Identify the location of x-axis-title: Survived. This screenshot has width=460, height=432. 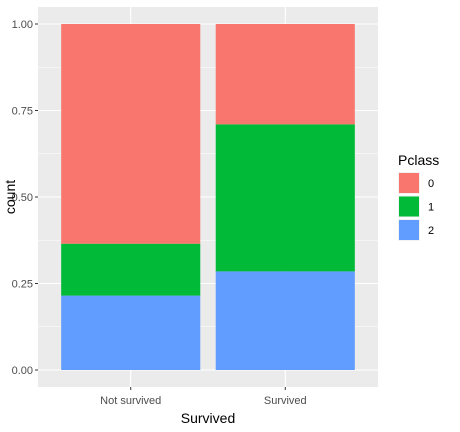
(208, 418).